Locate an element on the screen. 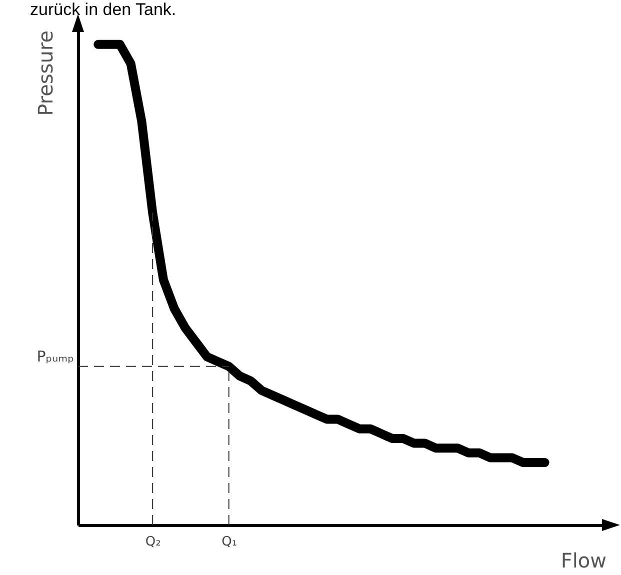 The image size is (621, 575). y-axis-title: Pressure is located at coordinates (46, 73).